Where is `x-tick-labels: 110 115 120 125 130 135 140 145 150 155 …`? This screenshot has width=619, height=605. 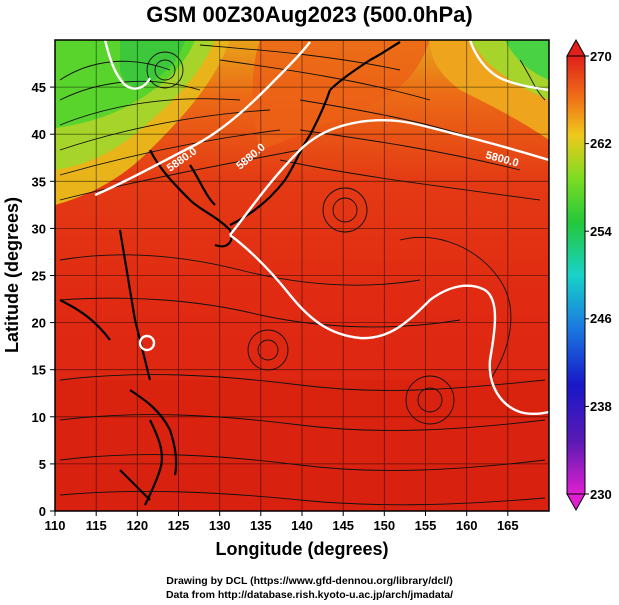
x-tick-labels: 110 115 120 125 130 135 140 145 150 155 … is located at coordinates (282, 525).